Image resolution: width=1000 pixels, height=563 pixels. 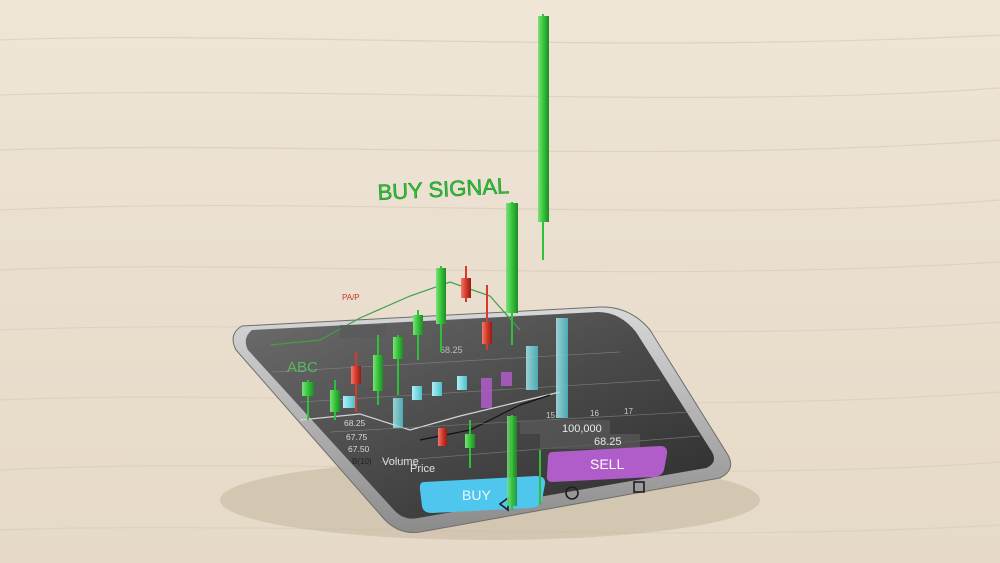 I want to click on hour-label-1: 16, so click(x=594, y=413).